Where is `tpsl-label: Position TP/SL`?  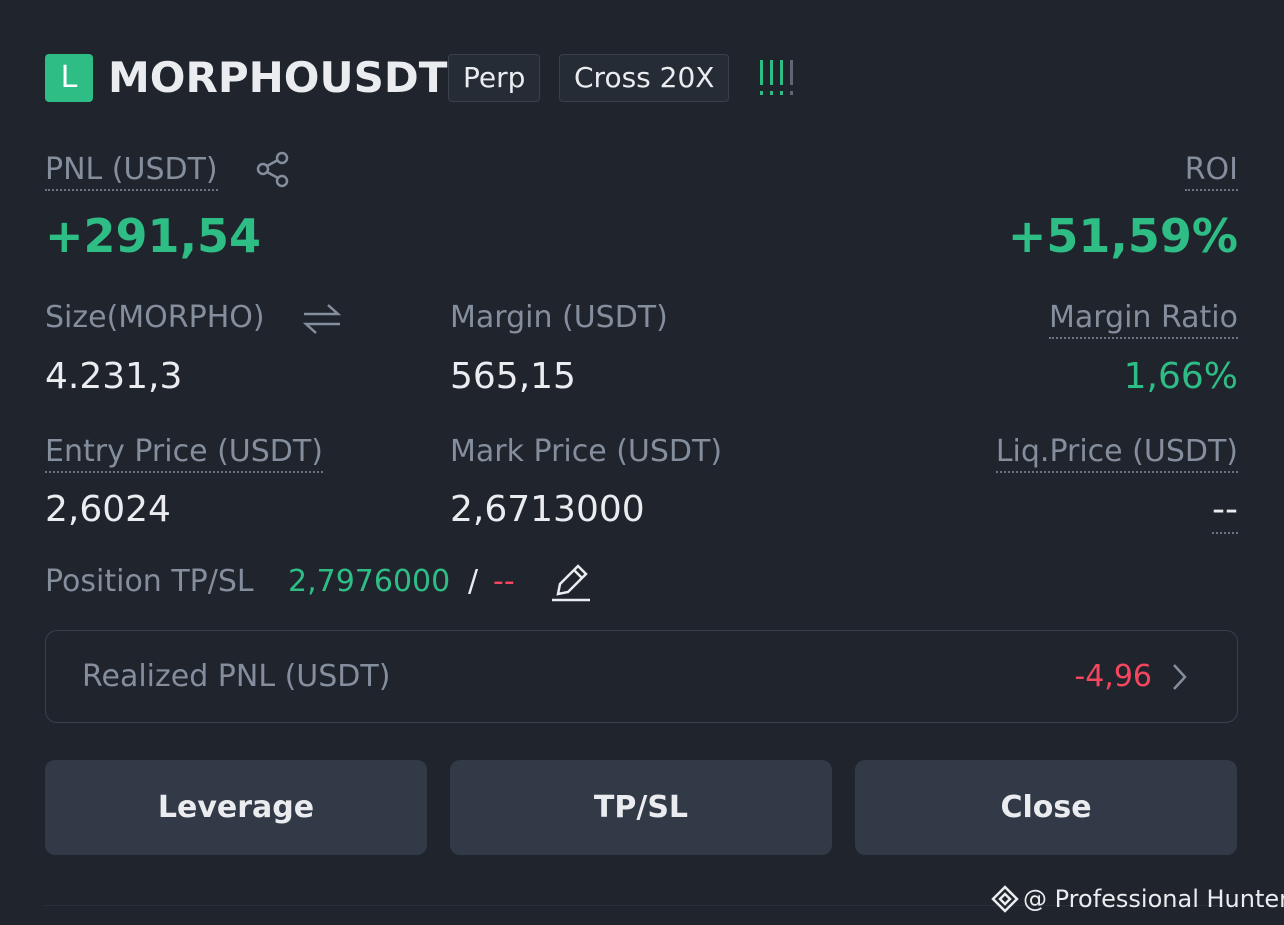 tpsl-label: Position TP/SL is located at coordinates (149, 581).